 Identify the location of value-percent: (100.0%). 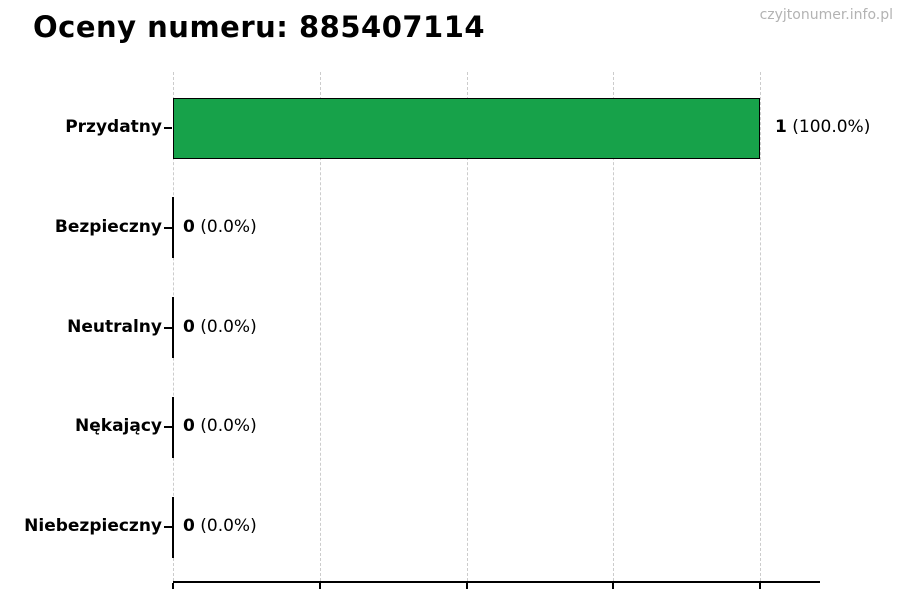
(828, 127).